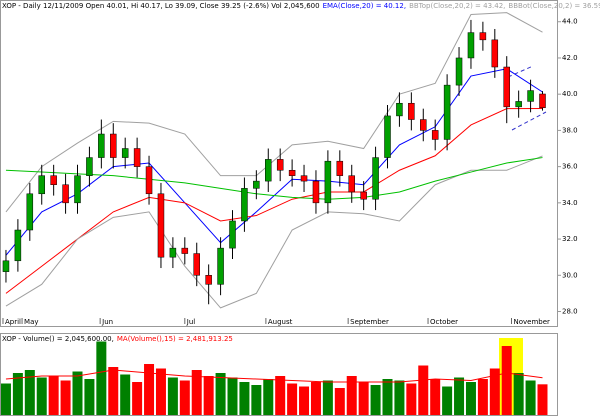 Image resolution: width=600 pixels, height=416 pixels. What do you see at coordinates (369, 322) in the screenshot?
I see `x-tick-label: September` at bounding box center [369, 322].